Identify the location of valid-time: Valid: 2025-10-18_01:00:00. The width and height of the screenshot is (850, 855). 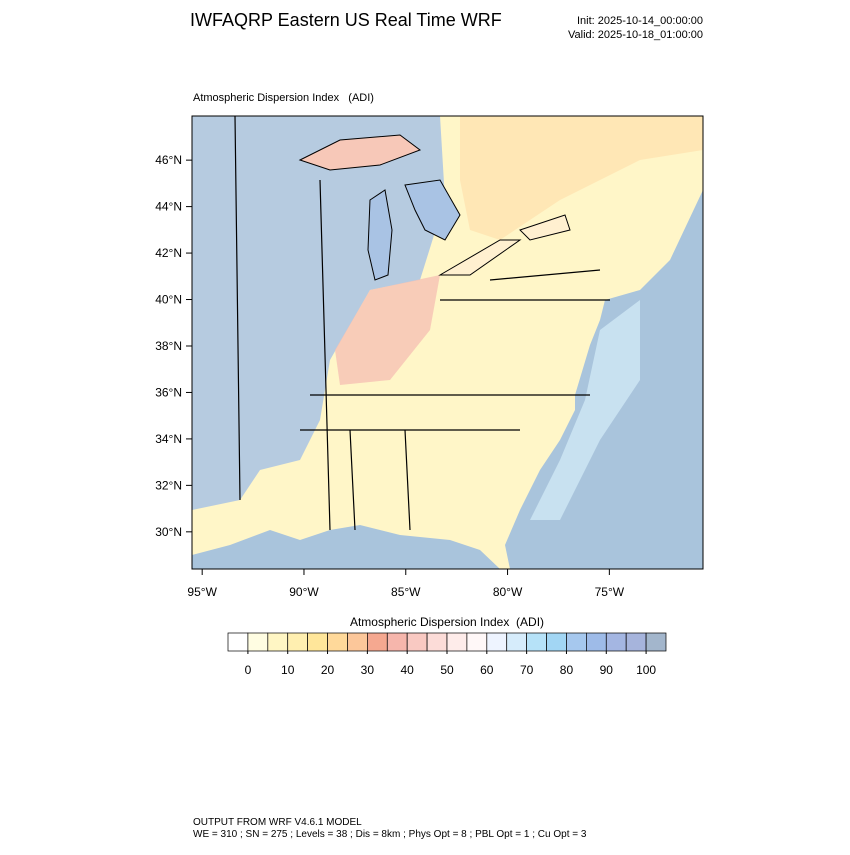
(635, 35).